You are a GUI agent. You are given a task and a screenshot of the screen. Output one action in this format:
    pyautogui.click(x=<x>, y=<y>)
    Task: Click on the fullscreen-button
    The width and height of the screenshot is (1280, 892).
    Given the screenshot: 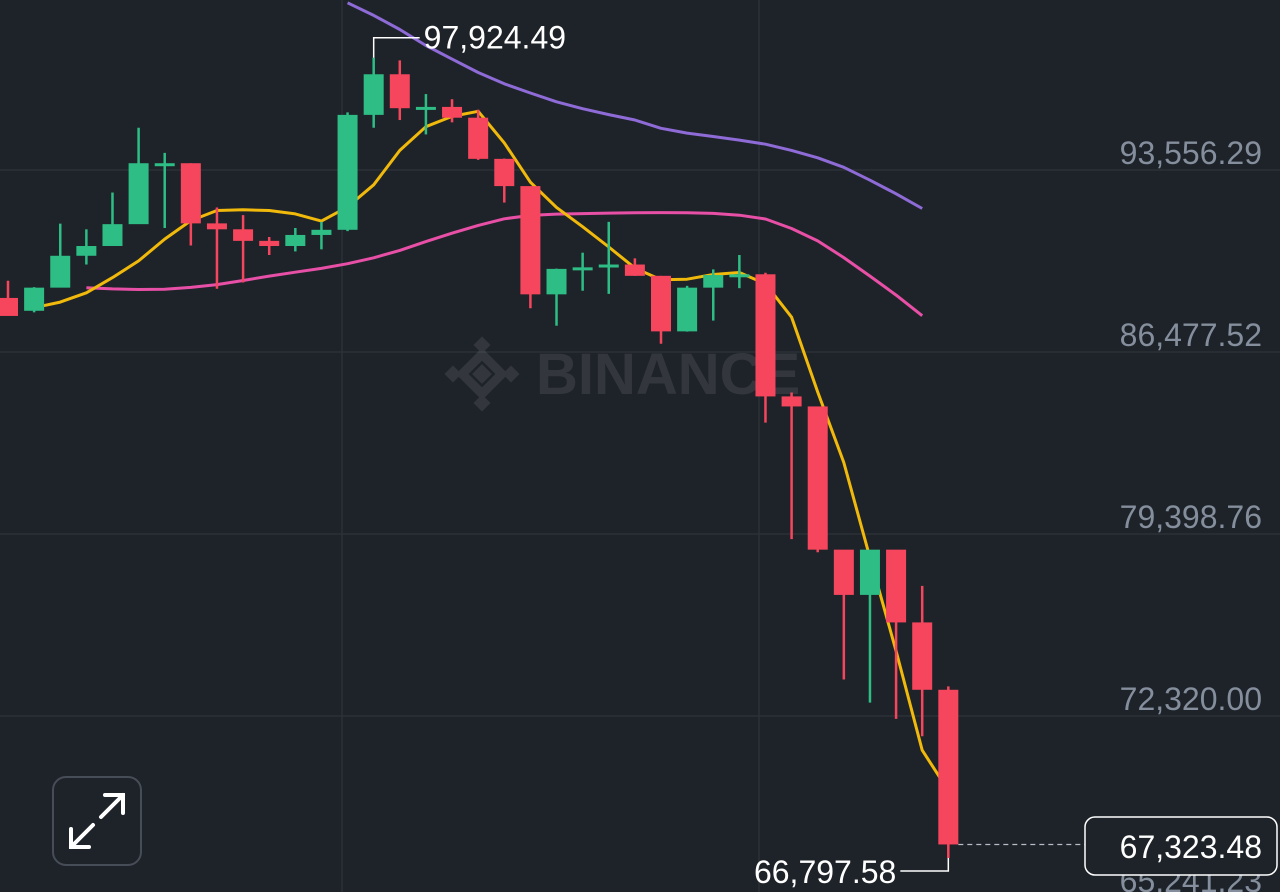 What is the action you would take?
    pyautogui.click(x=97, y=821)
    